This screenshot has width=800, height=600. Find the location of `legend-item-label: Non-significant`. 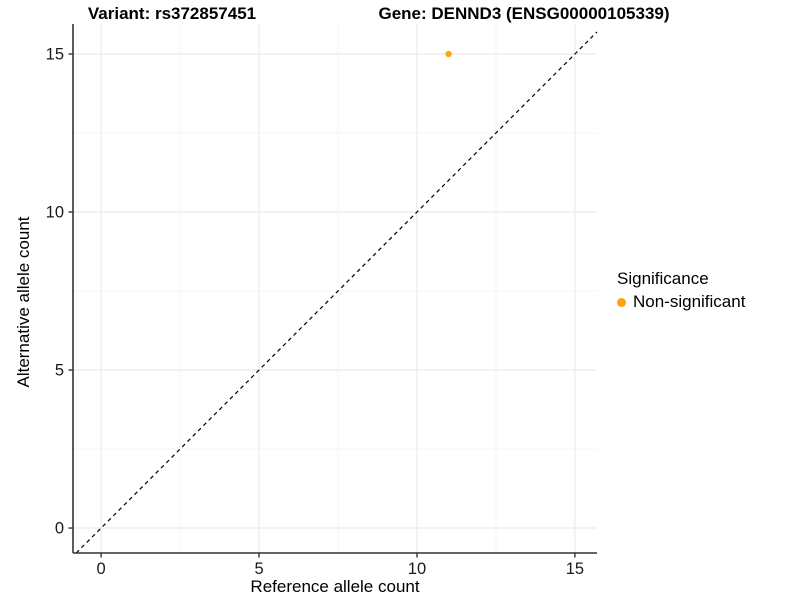

legend-item-label: Non-significant is located at coordinates (689, 301).